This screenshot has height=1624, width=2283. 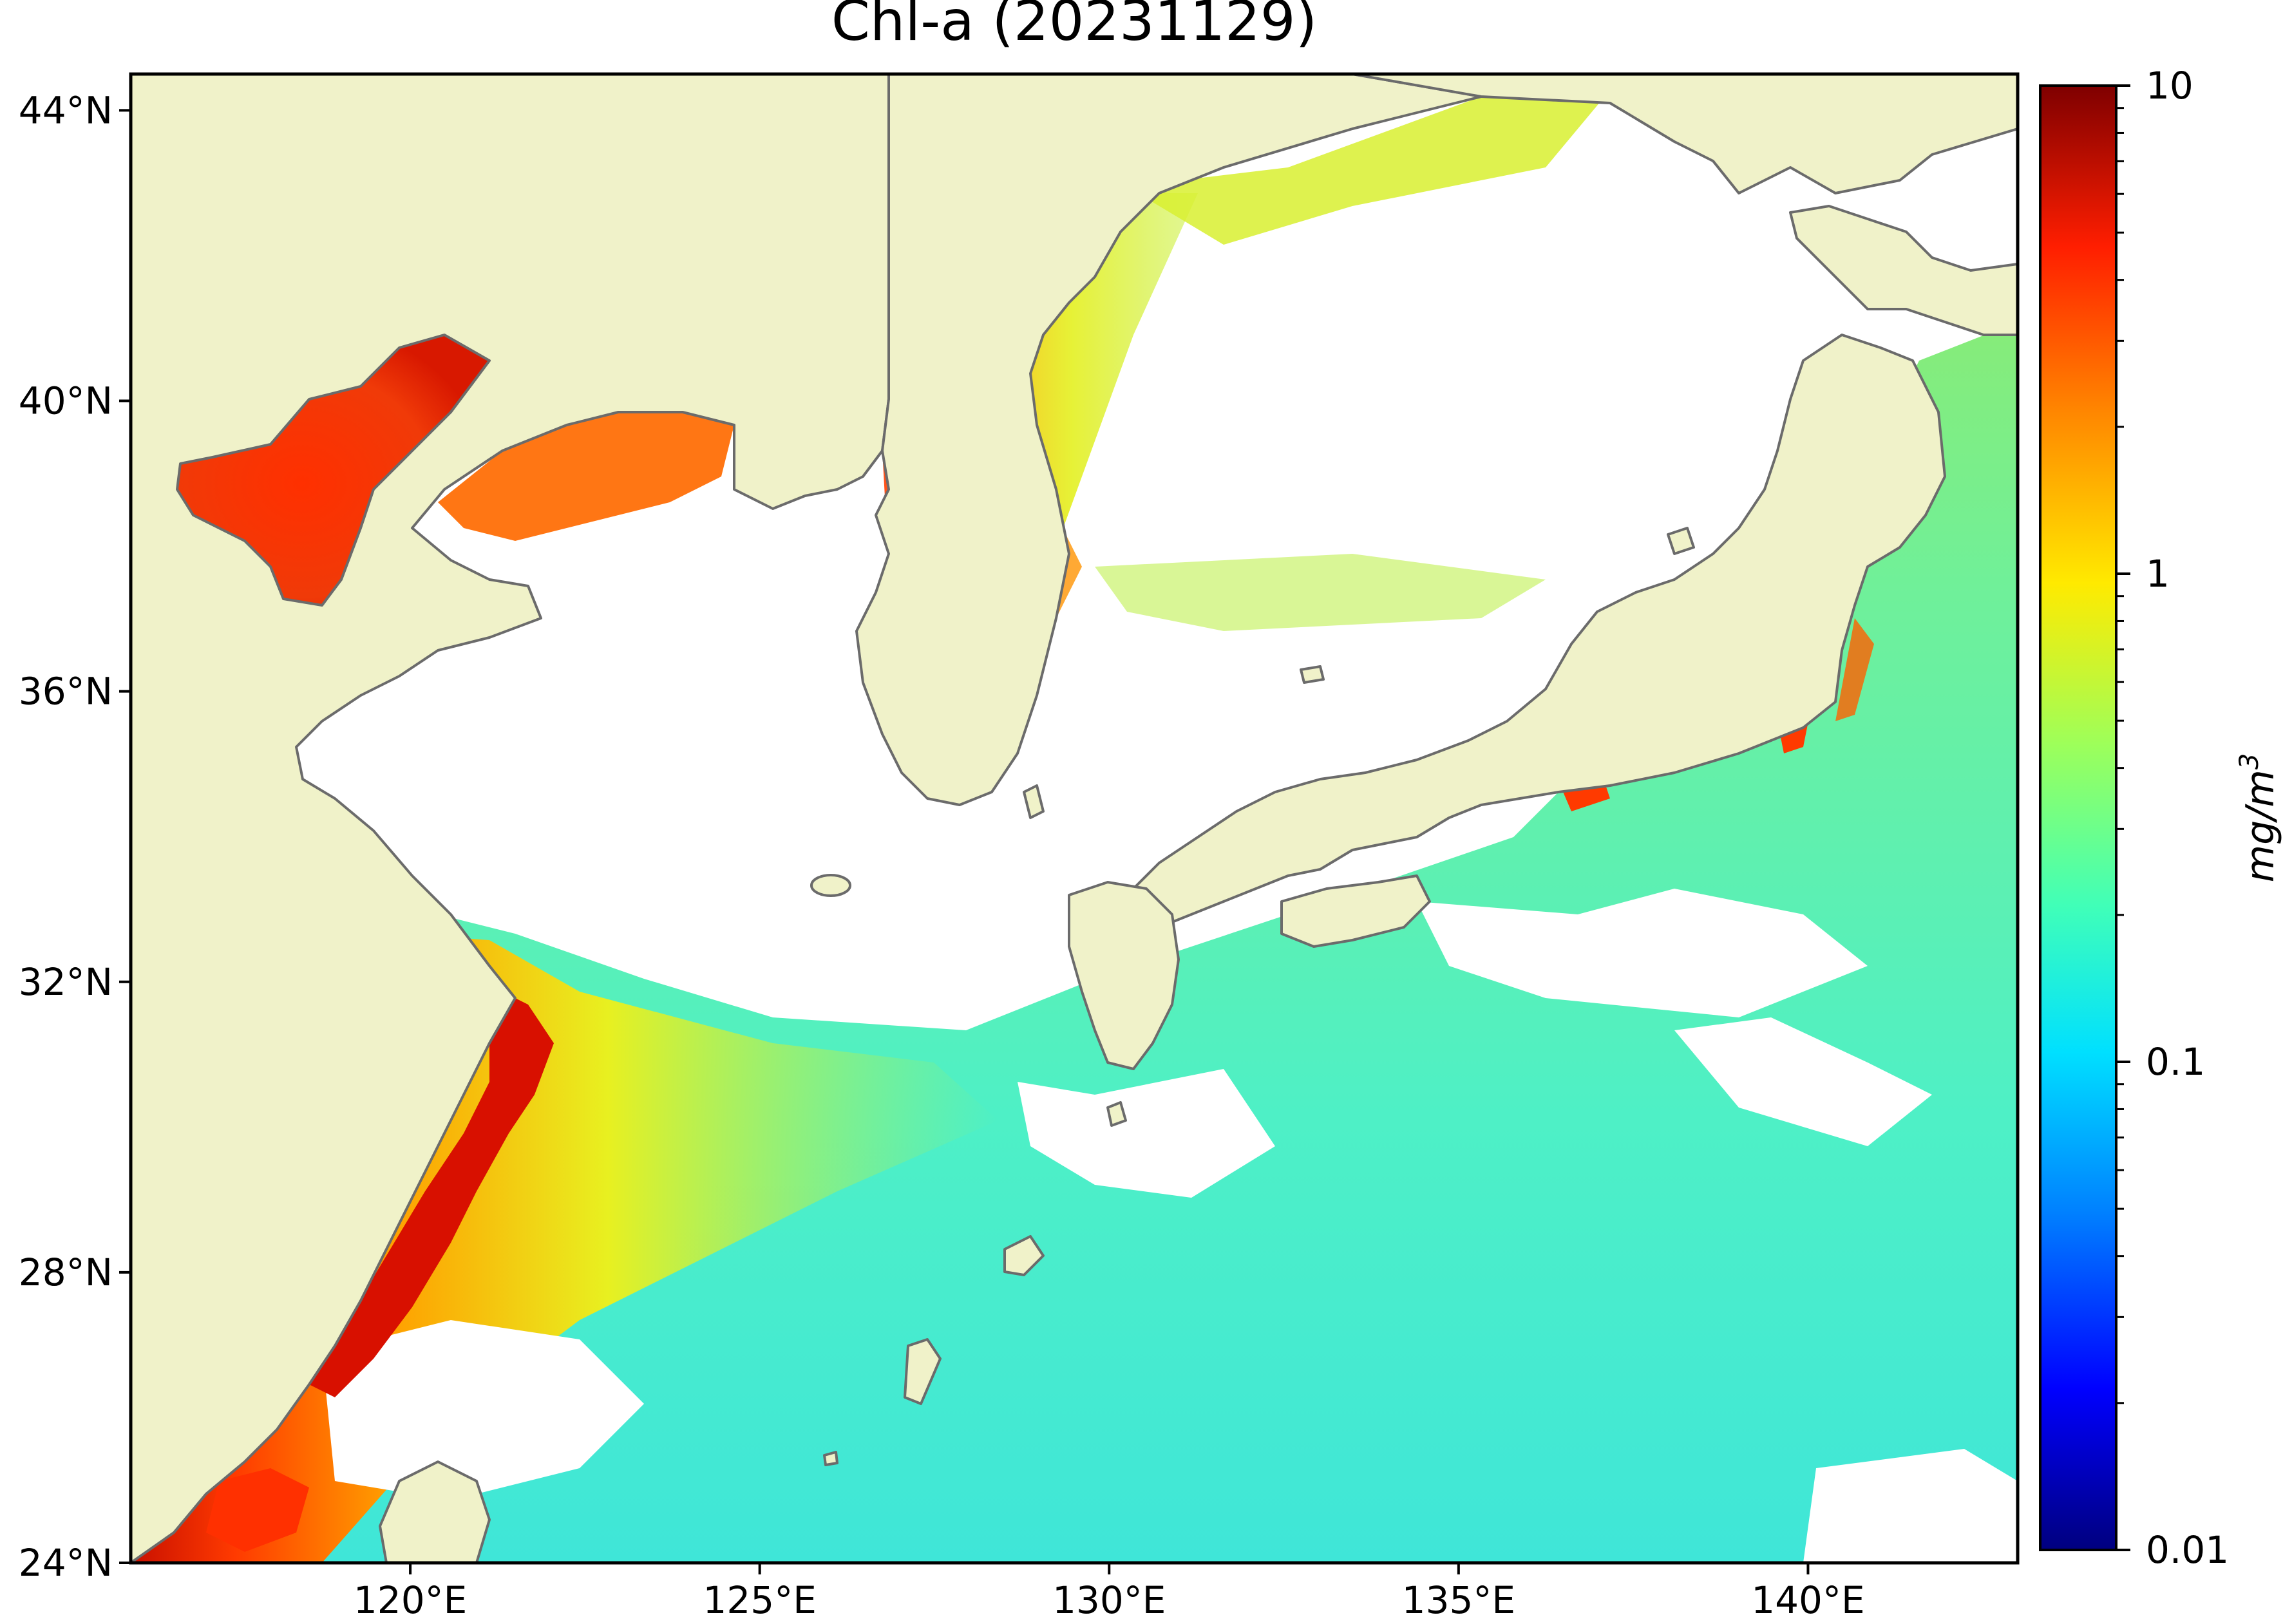 I want to click on land-amami, so click(x=1024, y=1255).